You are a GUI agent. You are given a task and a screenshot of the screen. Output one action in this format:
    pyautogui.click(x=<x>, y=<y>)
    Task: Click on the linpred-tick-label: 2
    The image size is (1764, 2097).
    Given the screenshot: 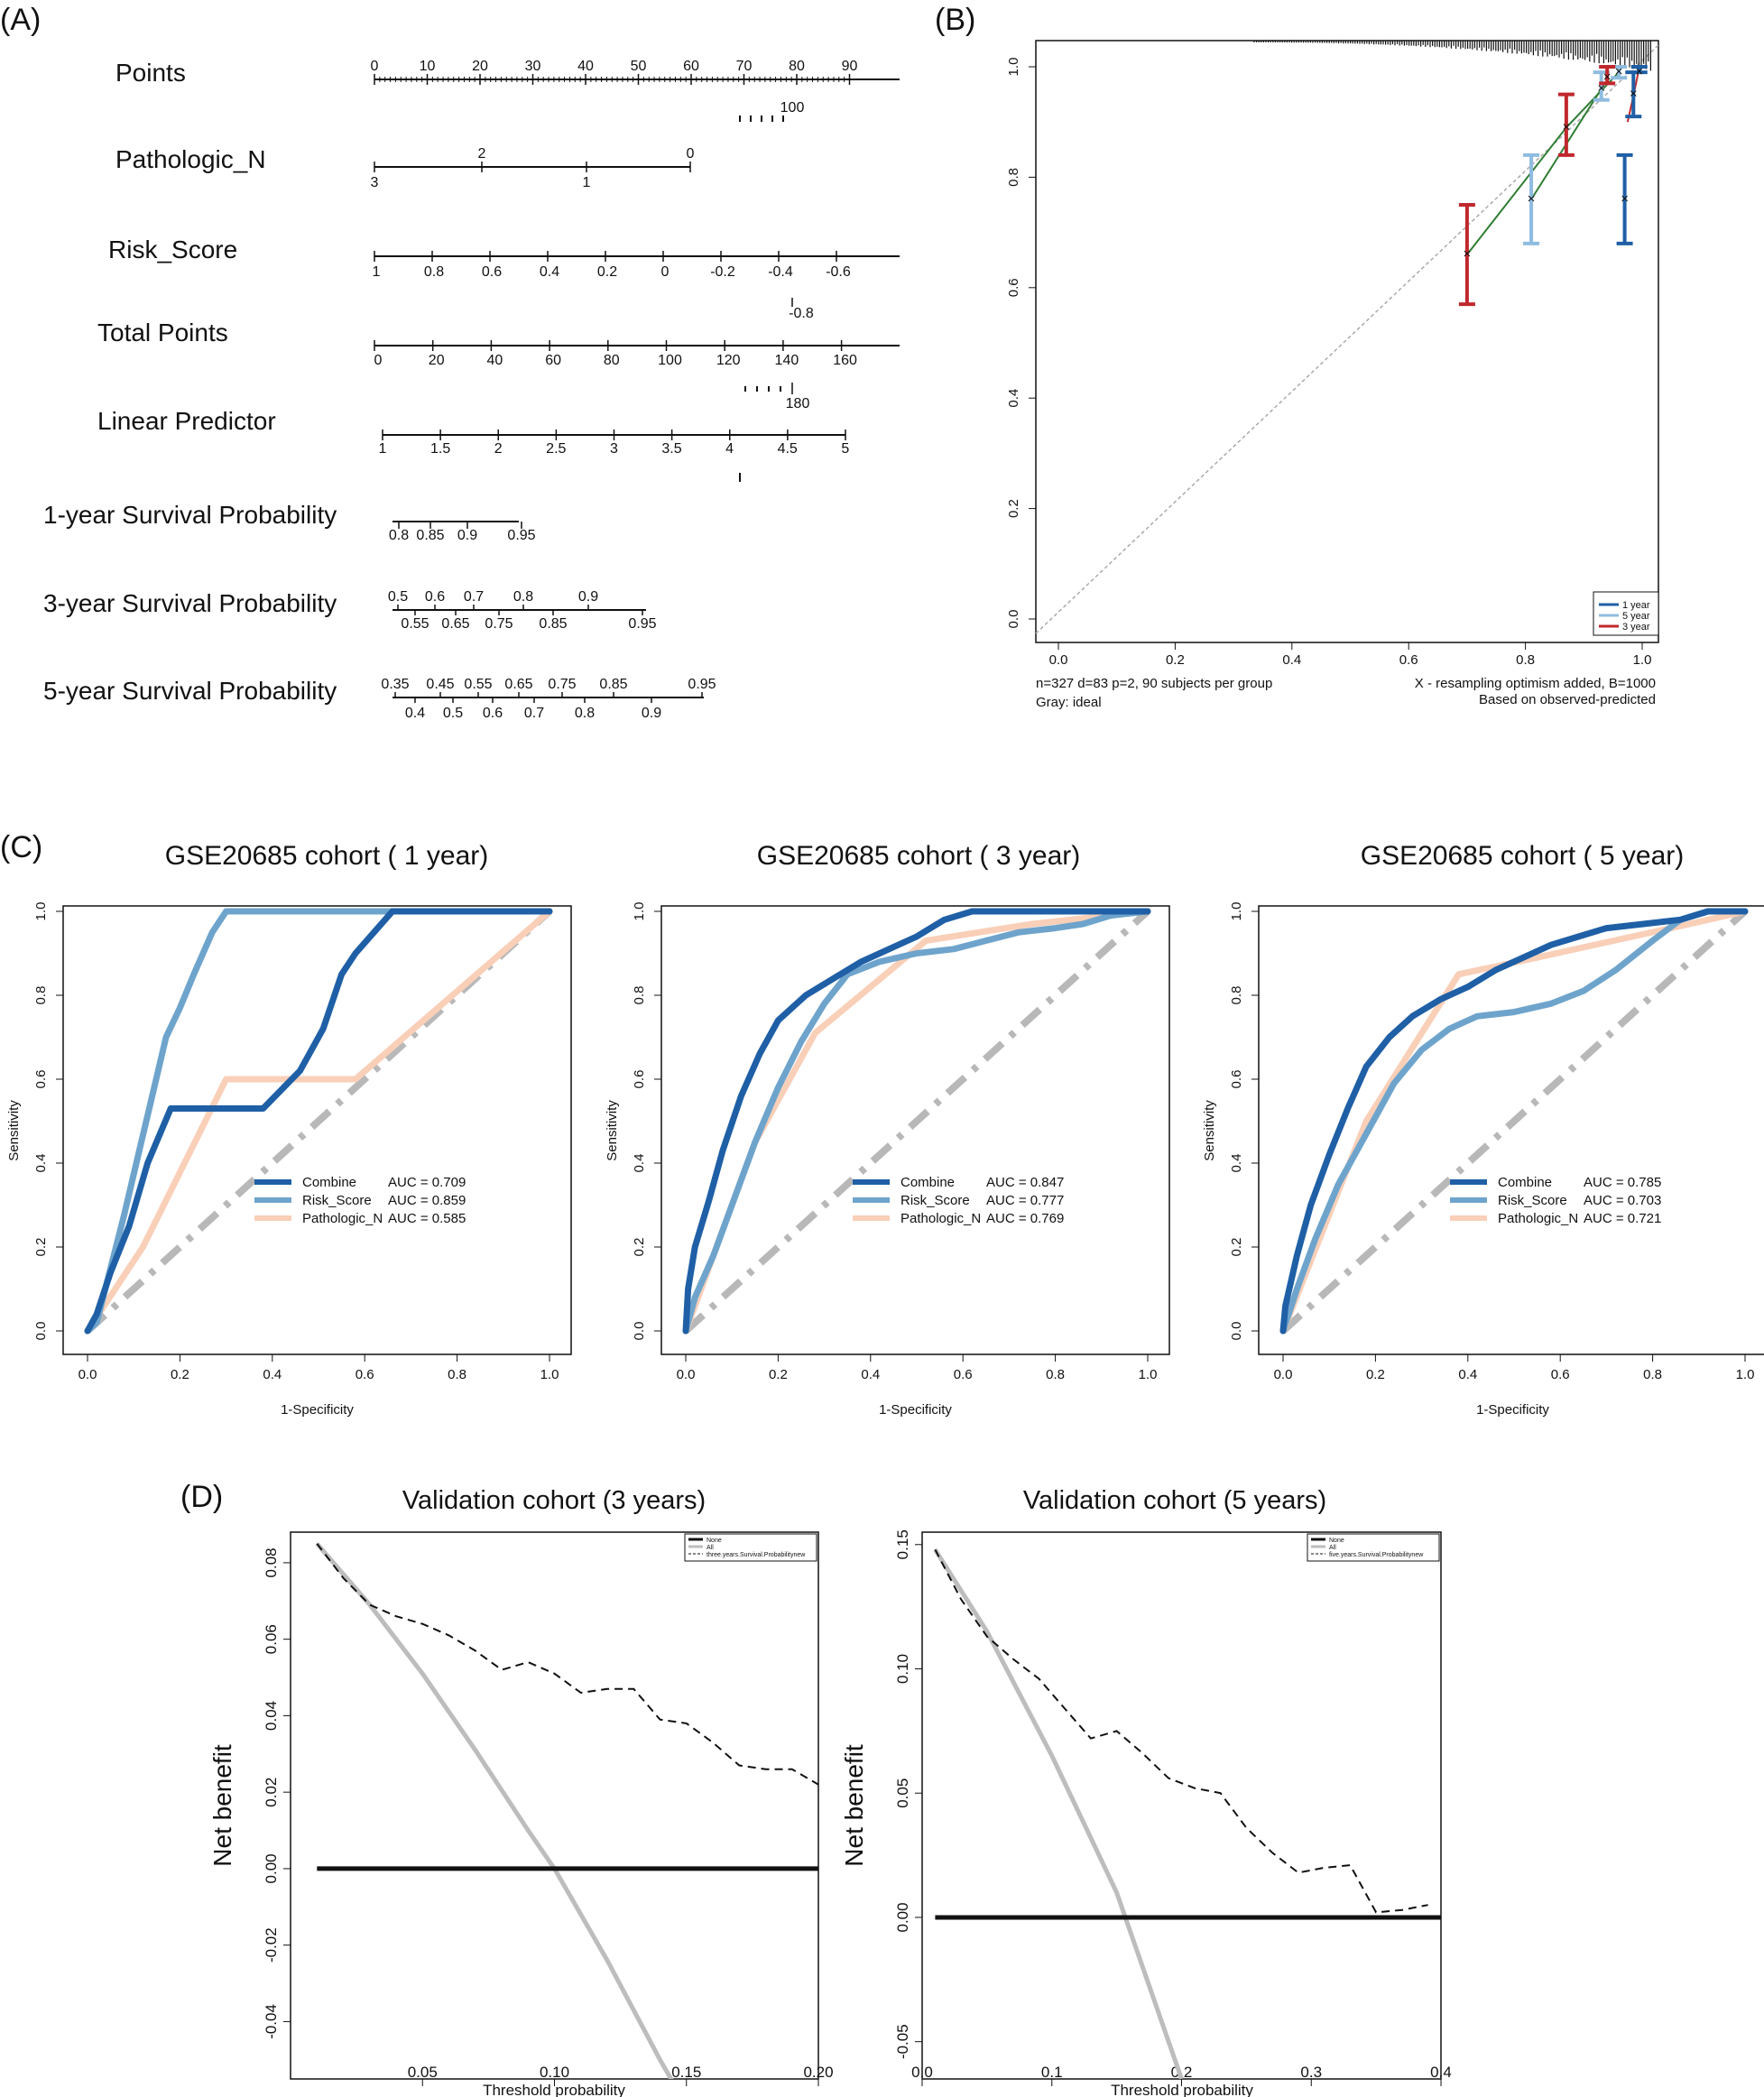 What is the action you would take?
    pyautogui.click(x=498, y=449)
    